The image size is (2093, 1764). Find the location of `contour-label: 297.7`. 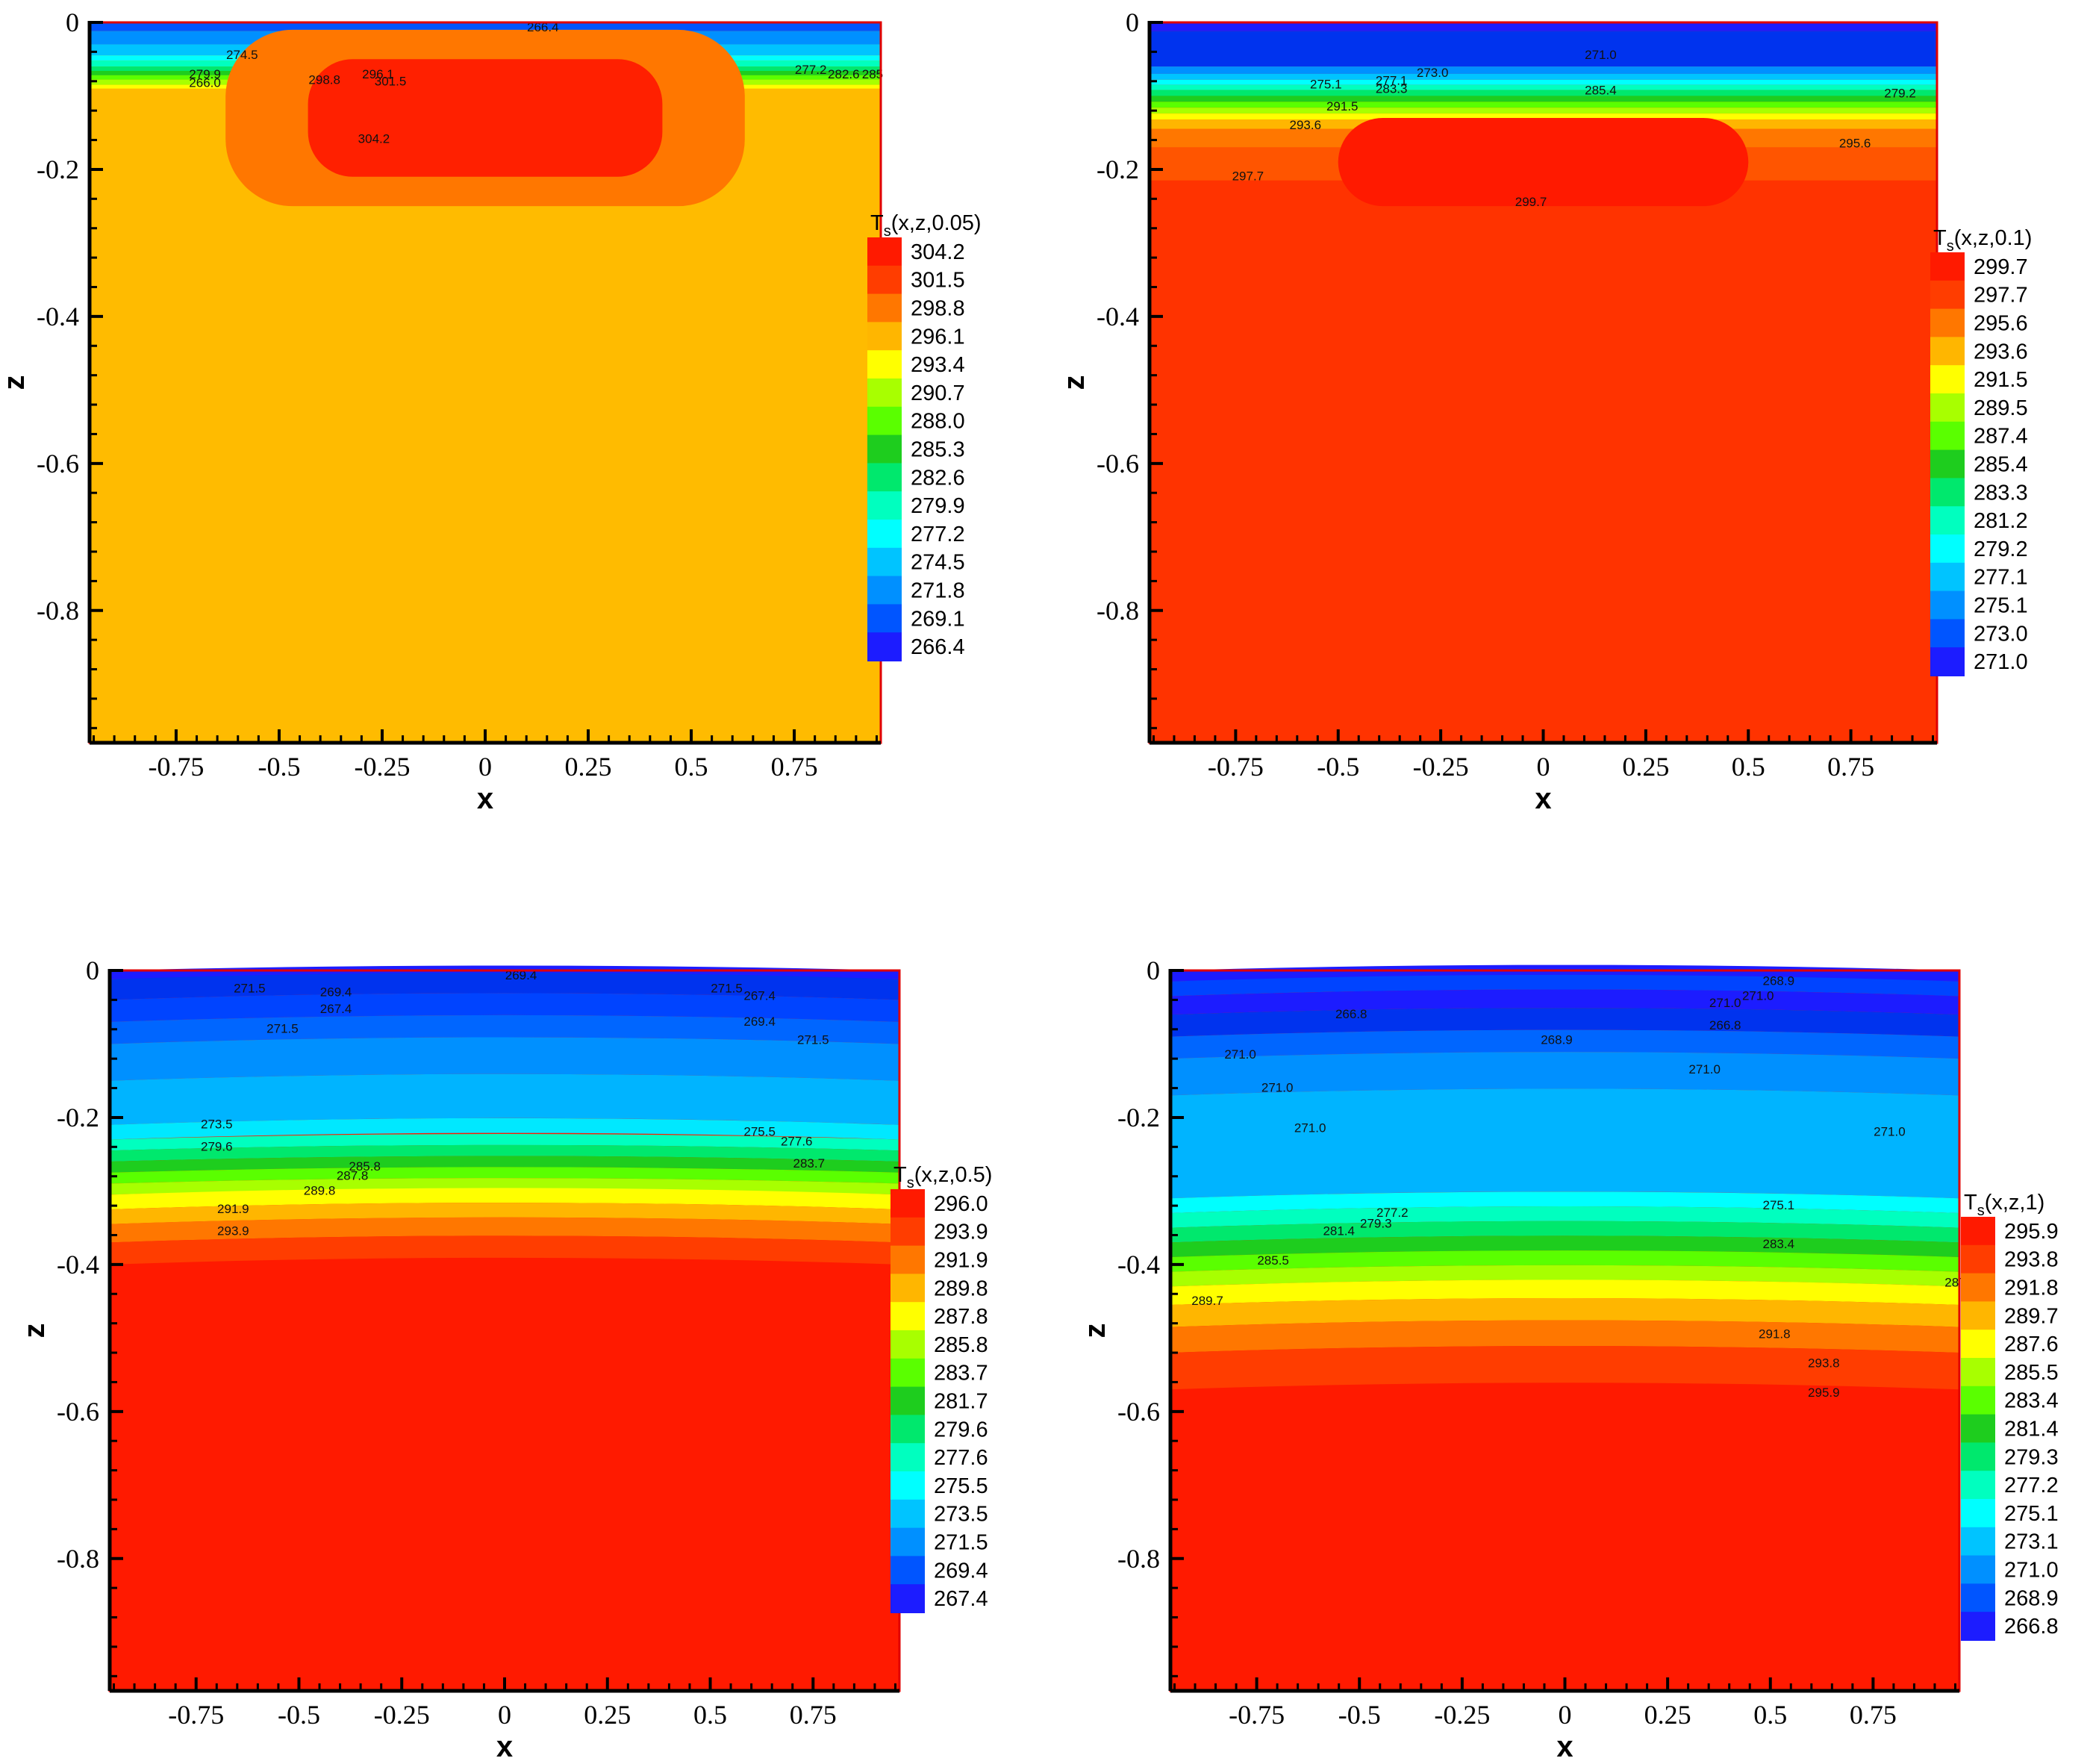

contour-label: 297.7 is located at coordinates (1248, 177).